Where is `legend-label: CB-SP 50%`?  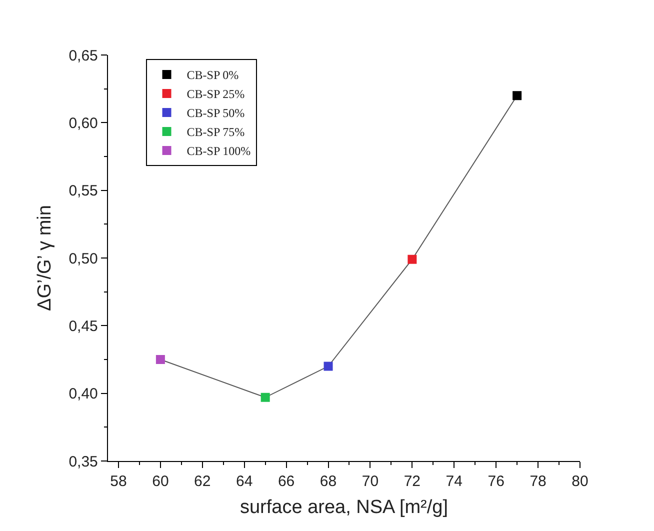
legend-label: CB-SP 50% is located at coordinates (215, 113).